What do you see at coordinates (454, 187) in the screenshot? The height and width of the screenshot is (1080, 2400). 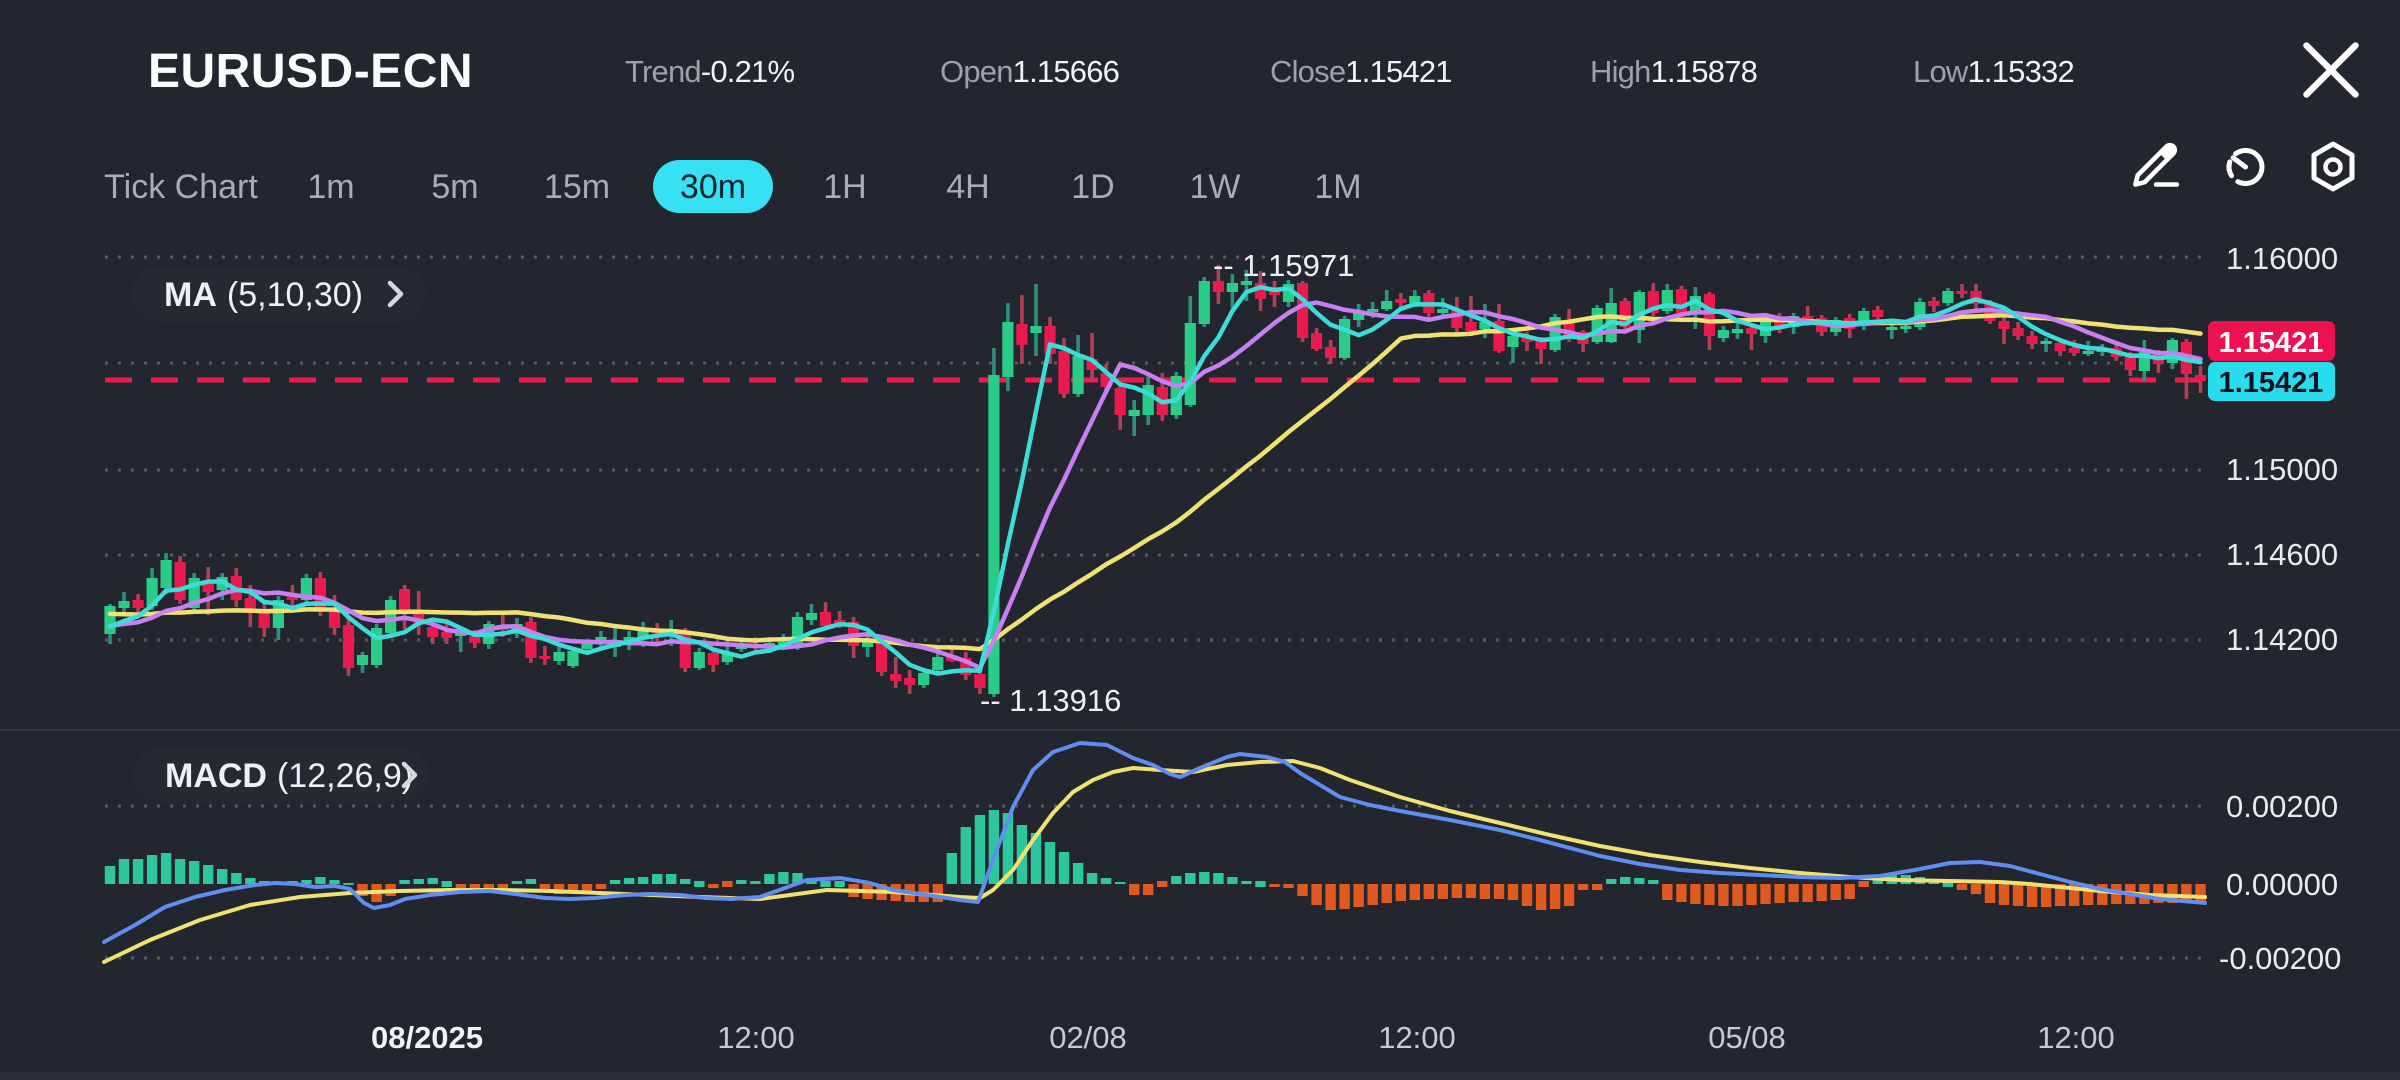 I see `svg-text: 5m` at bounding box center [454, 187].